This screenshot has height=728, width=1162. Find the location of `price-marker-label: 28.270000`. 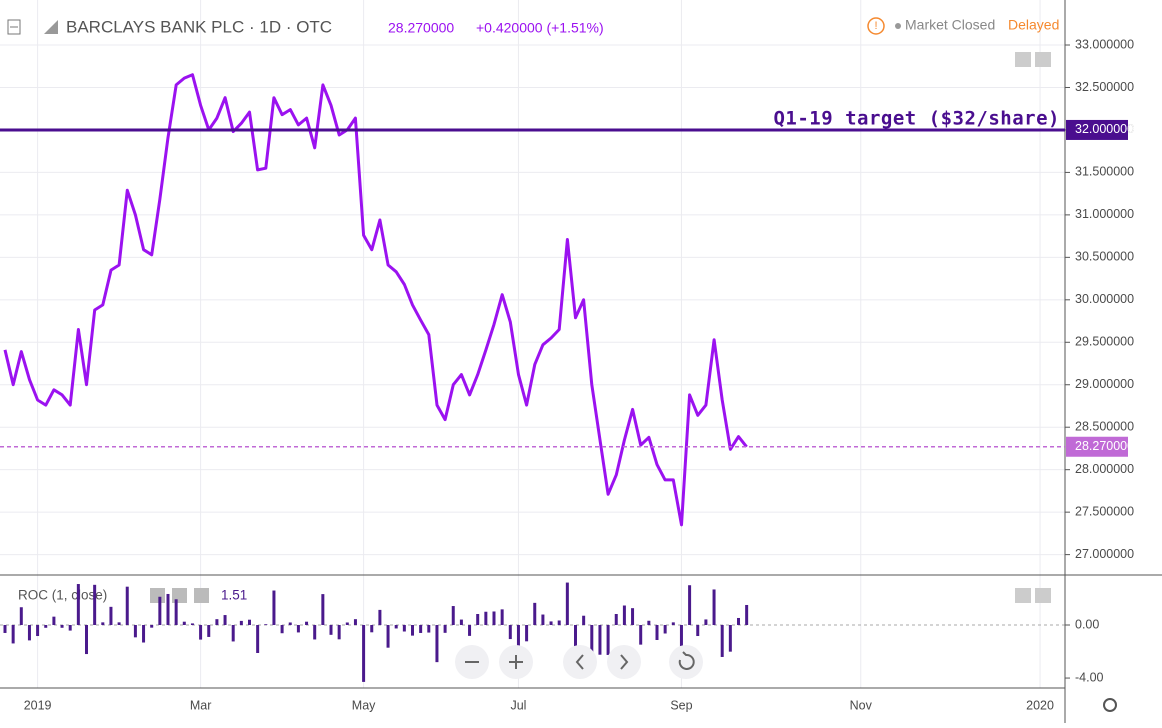

price-marker-label: 28.270000 is located at coordinates (1104, 446).